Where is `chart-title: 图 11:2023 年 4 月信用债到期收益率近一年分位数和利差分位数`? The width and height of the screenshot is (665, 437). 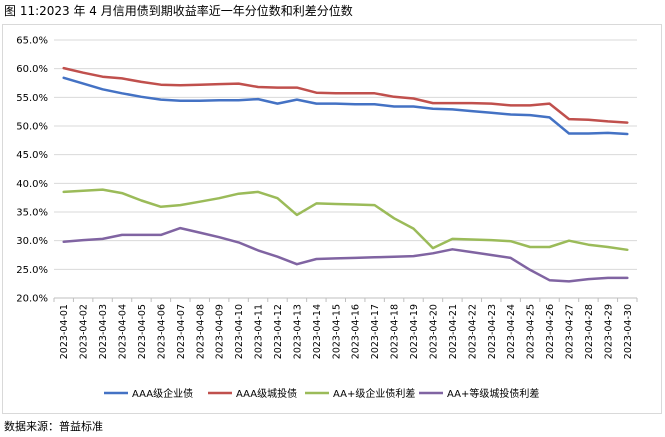
chart-title: 图 11:2023 年 4 月信用债到期收益率近一年分位数和利差分位数 is located at coordinates (178, 11).